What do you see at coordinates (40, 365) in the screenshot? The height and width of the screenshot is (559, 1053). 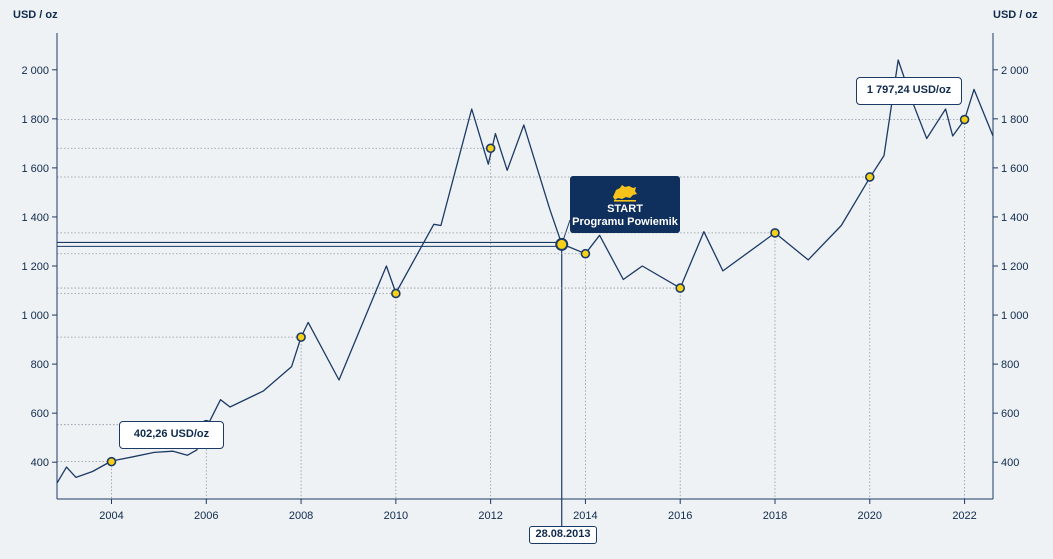 I see `y-tick-label-left: 800` at bounding box center [40, 365].